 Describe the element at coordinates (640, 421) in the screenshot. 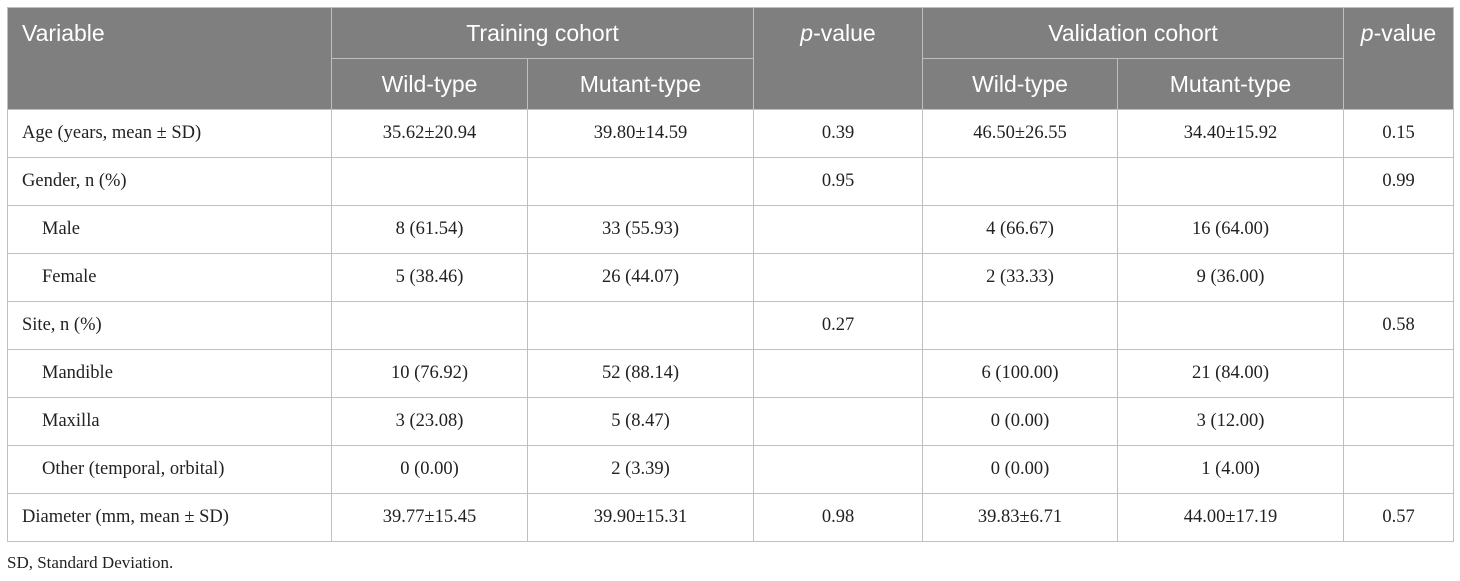

I see `training-mutant-type-cell: 5 (8.47)` at that location.